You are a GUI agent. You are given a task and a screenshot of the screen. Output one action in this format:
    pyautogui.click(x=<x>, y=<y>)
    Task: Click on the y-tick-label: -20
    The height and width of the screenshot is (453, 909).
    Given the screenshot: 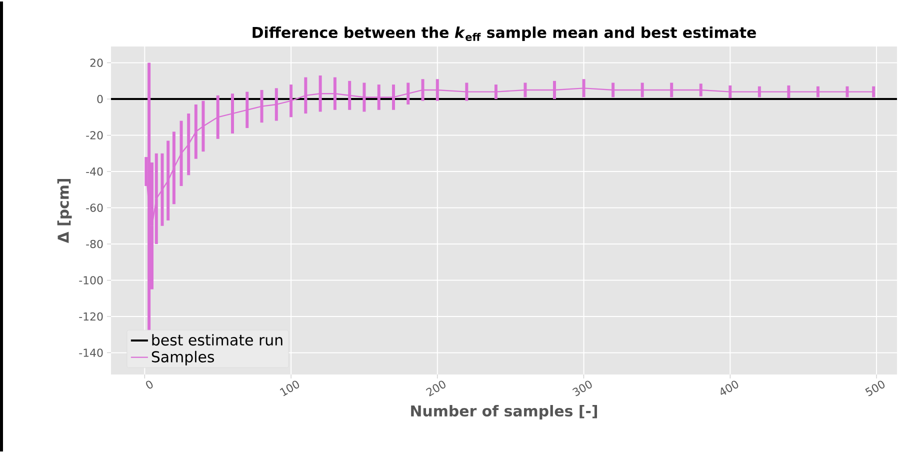 What is the action you would take?
    pyautogui.click(x=94, y=135)
    